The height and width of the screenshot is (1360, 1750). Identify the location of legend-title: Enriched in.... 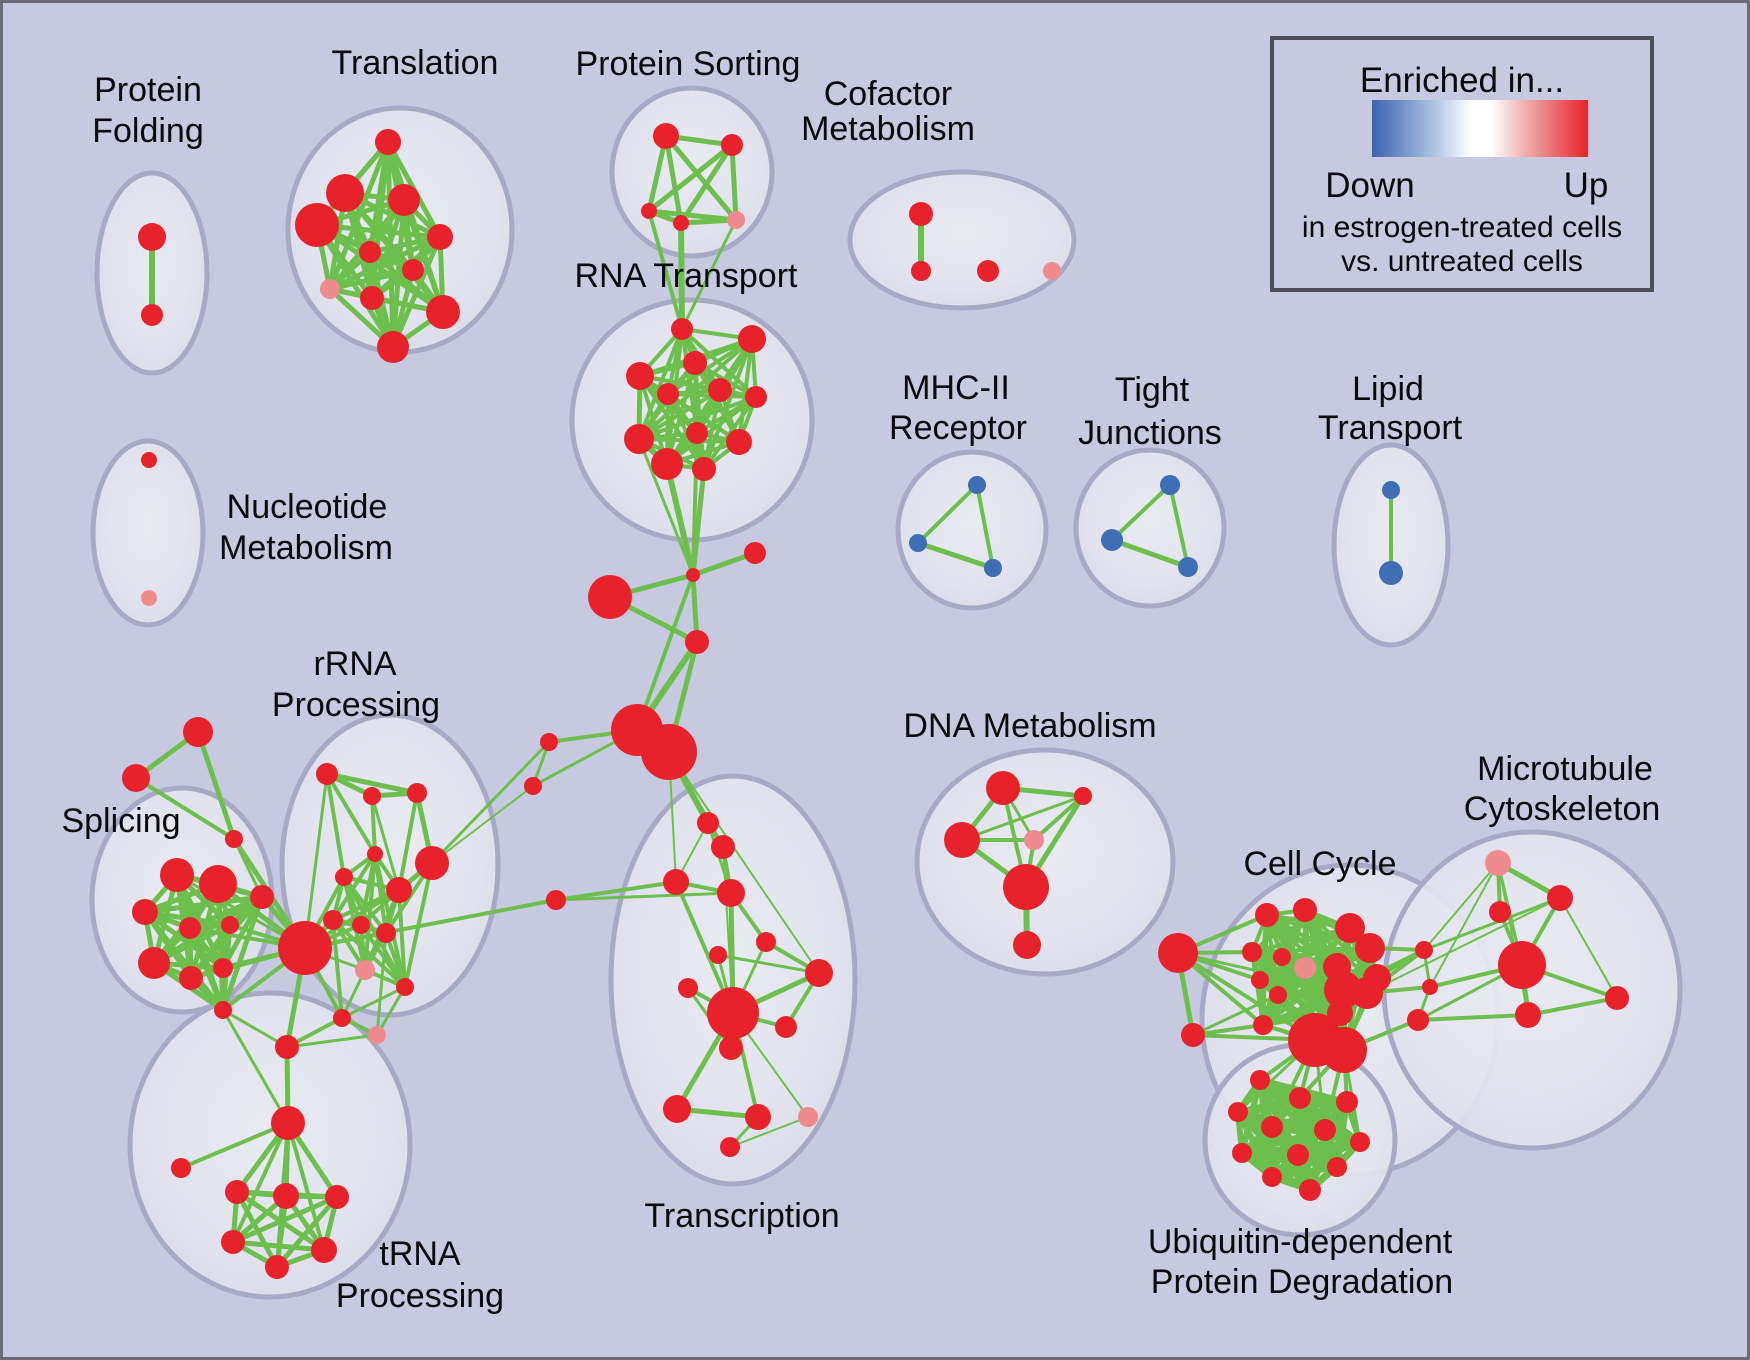
(1462, 80).